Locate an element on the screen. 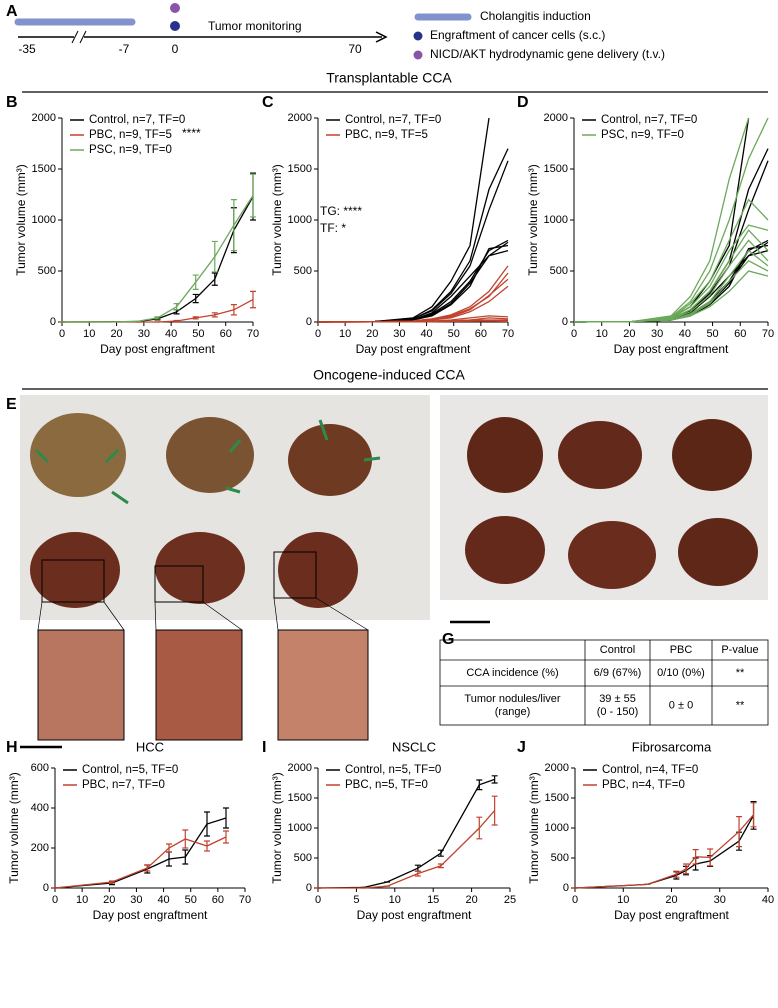 The width and height of the screenshot is (778, 1008). legend-label: PSC, n=9, TF=0 is located at coordinates (642, 135).